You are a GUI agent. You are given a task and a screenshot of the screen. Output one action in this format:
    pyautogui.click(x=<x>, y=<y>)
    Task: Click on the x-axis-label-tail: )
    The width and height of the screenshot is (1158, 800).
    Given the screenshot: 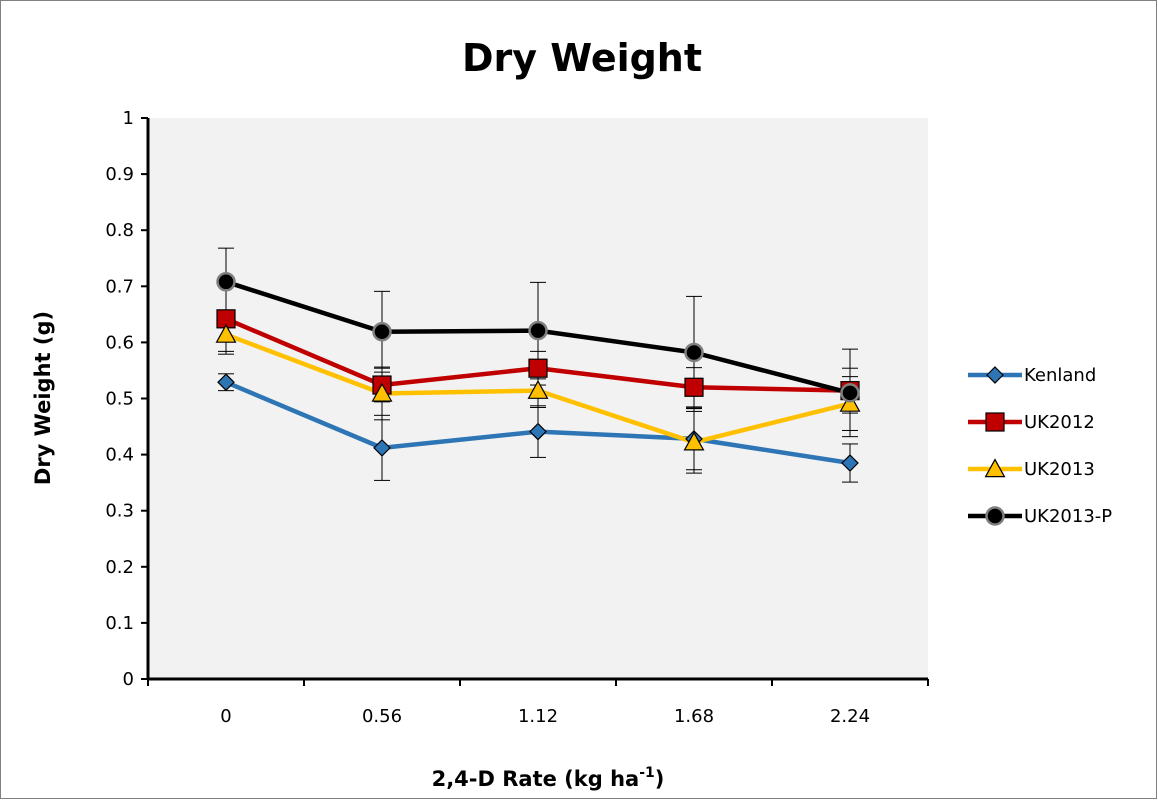 What is the action you would take?
    pyautogui.click(x=660, y=779)
    